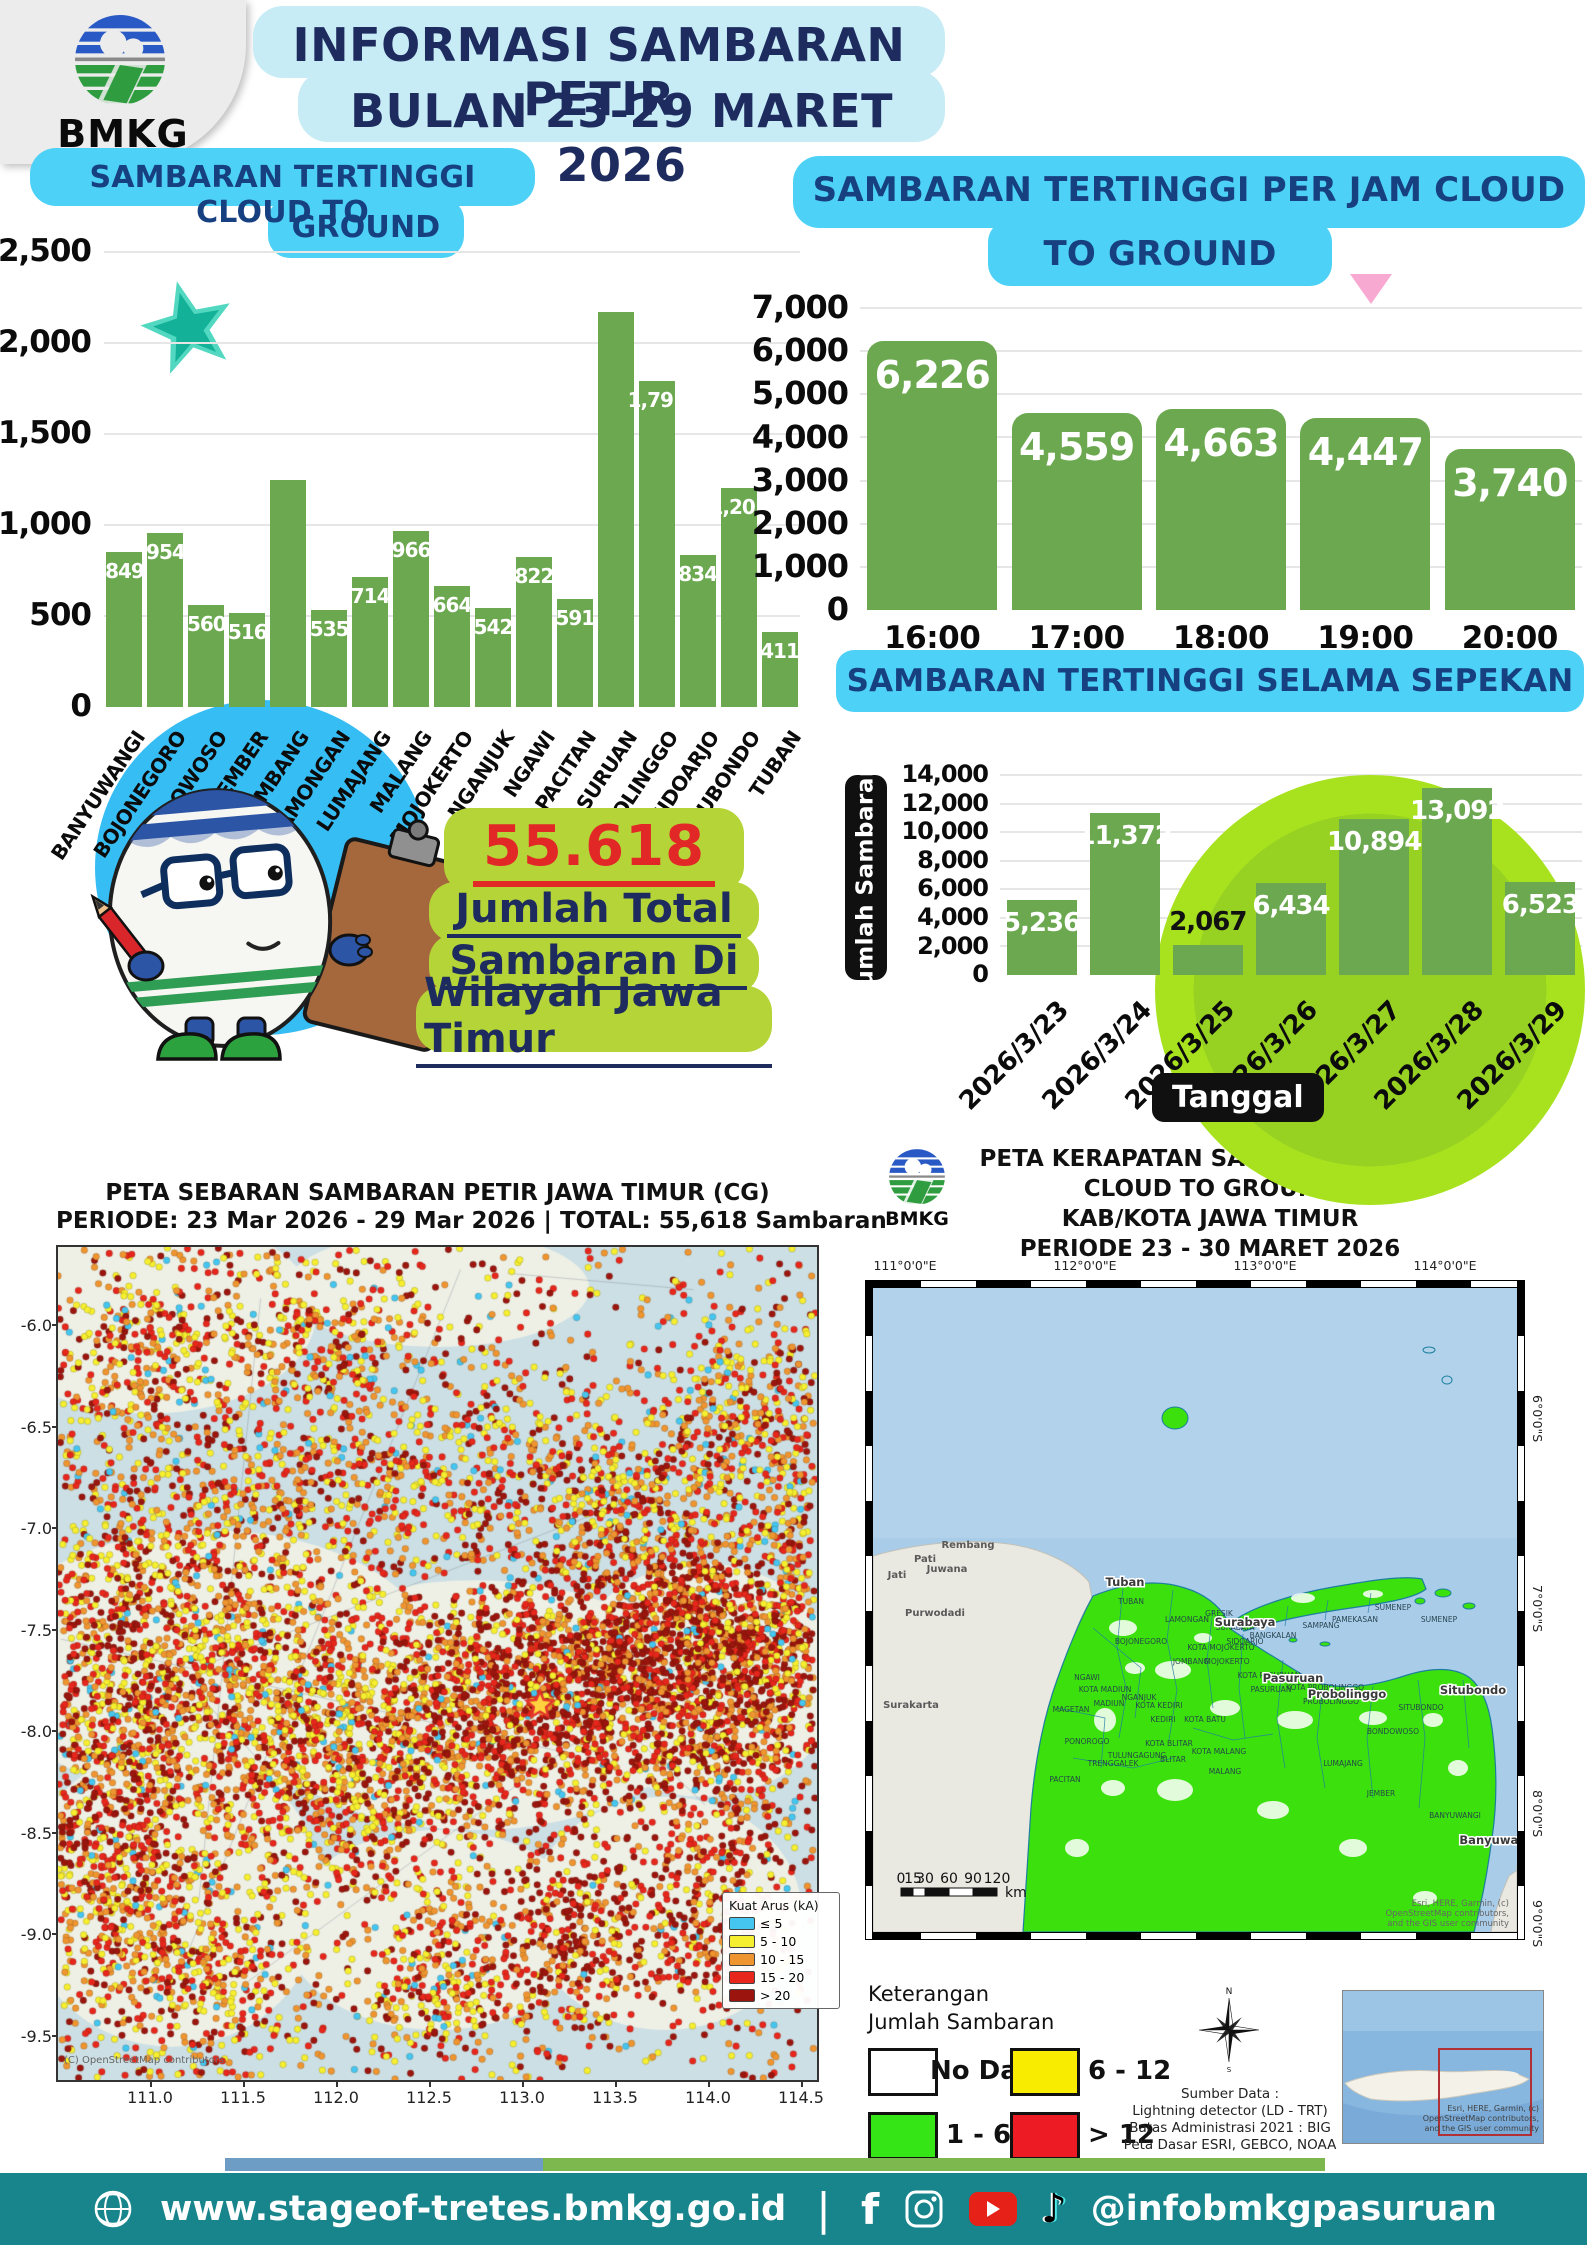 Image resolution: width=1587 pixels, height=2245 pixels. I want to click on instagram-icon, so click(924, 2209).